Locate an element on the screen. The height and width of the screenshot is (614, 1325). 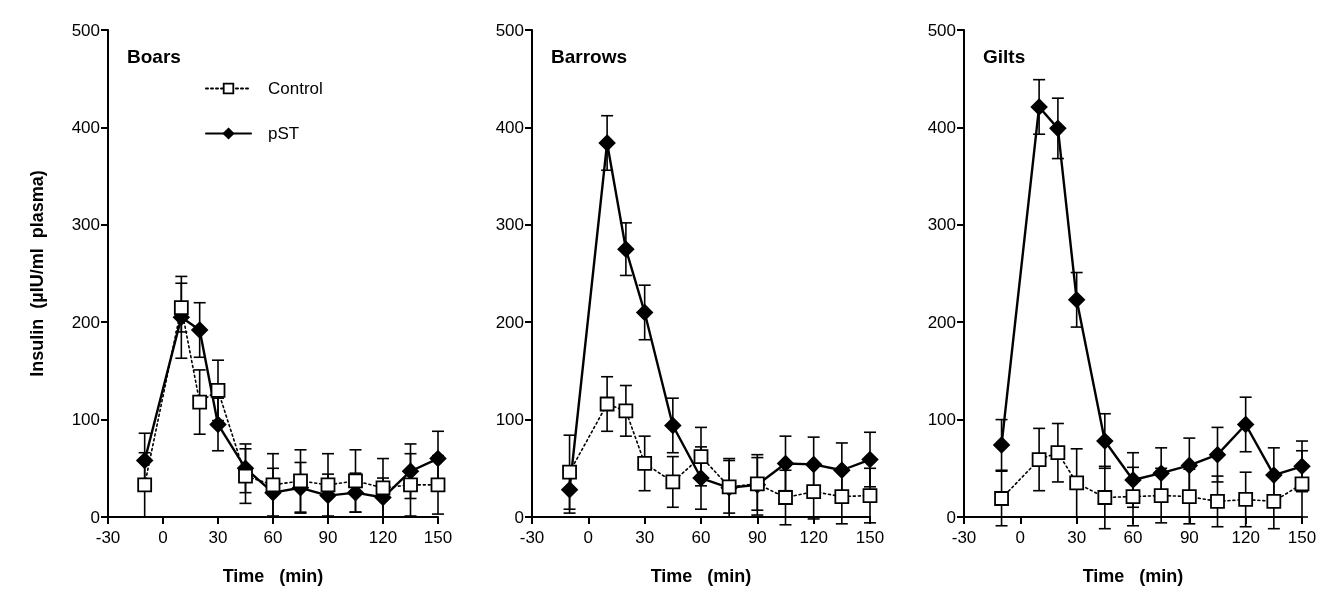
y-axis-title: Insulin (µIU/ml plasma) is located at coordinates (37, 273).